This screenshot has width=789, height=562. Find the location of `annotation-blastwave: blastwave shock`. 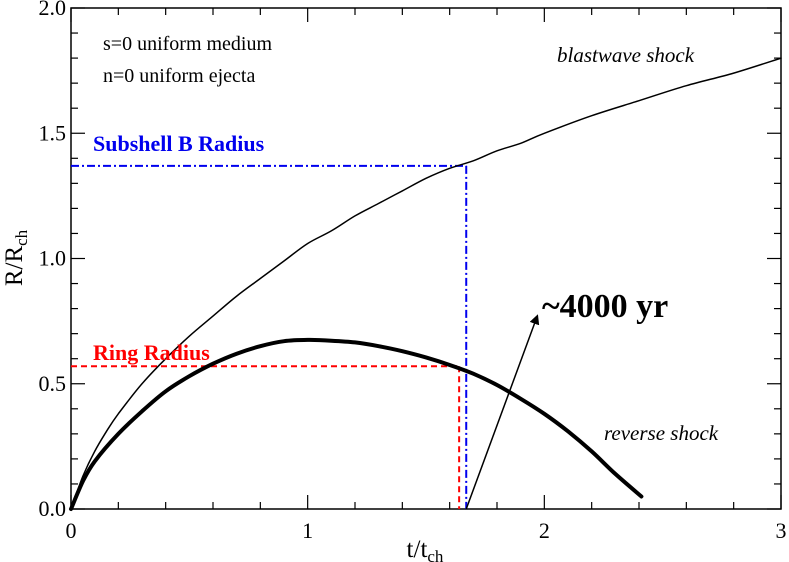

annotation-blastwave: blastwave shock is located at coordinates (626, 55).